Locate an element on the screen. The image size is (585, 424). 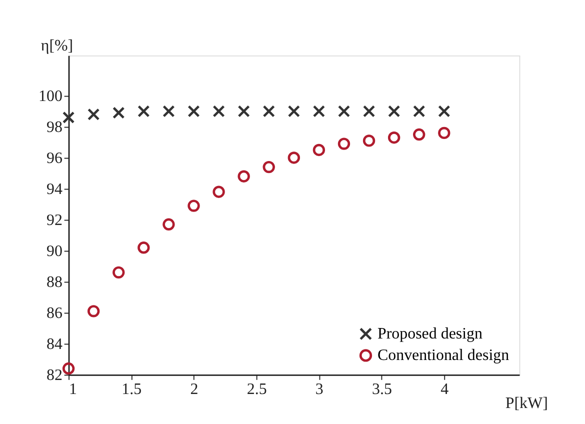
y-tick-label: 94 is located at coordinates (54, 189).